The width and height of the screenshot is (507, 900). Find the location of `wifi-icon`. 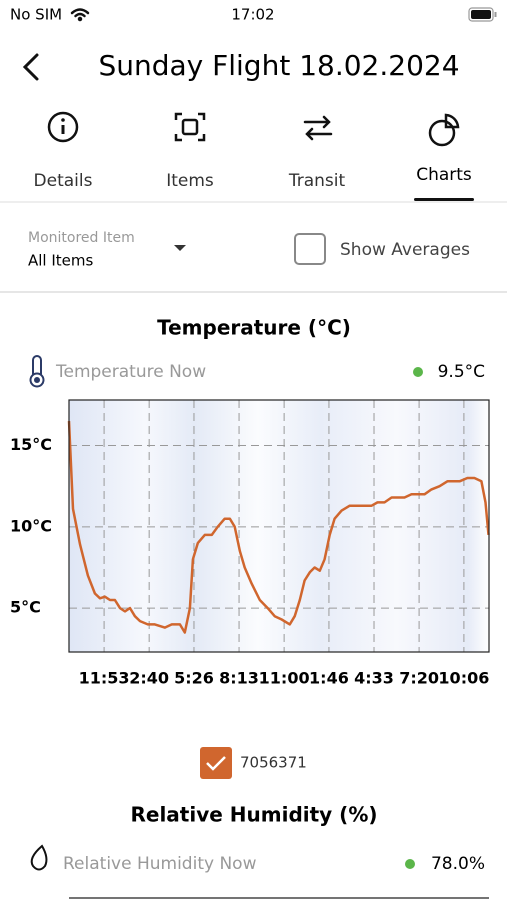

wifi-icon is located at coordinates (80, 15).